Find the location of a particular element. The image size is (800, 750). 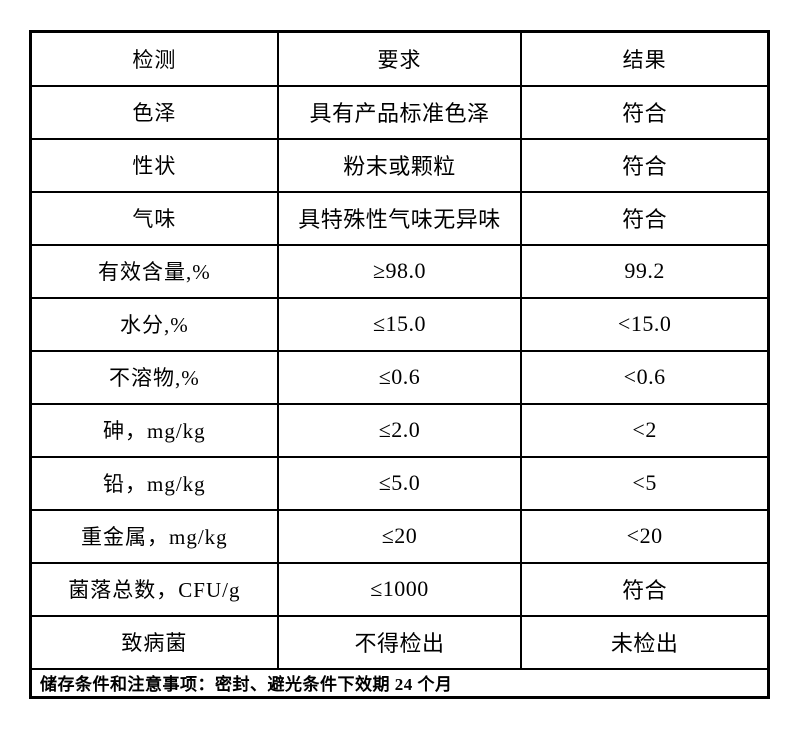

table-row: 性状 粉末或颗粒 符合 is located at coordinates (399, 165).